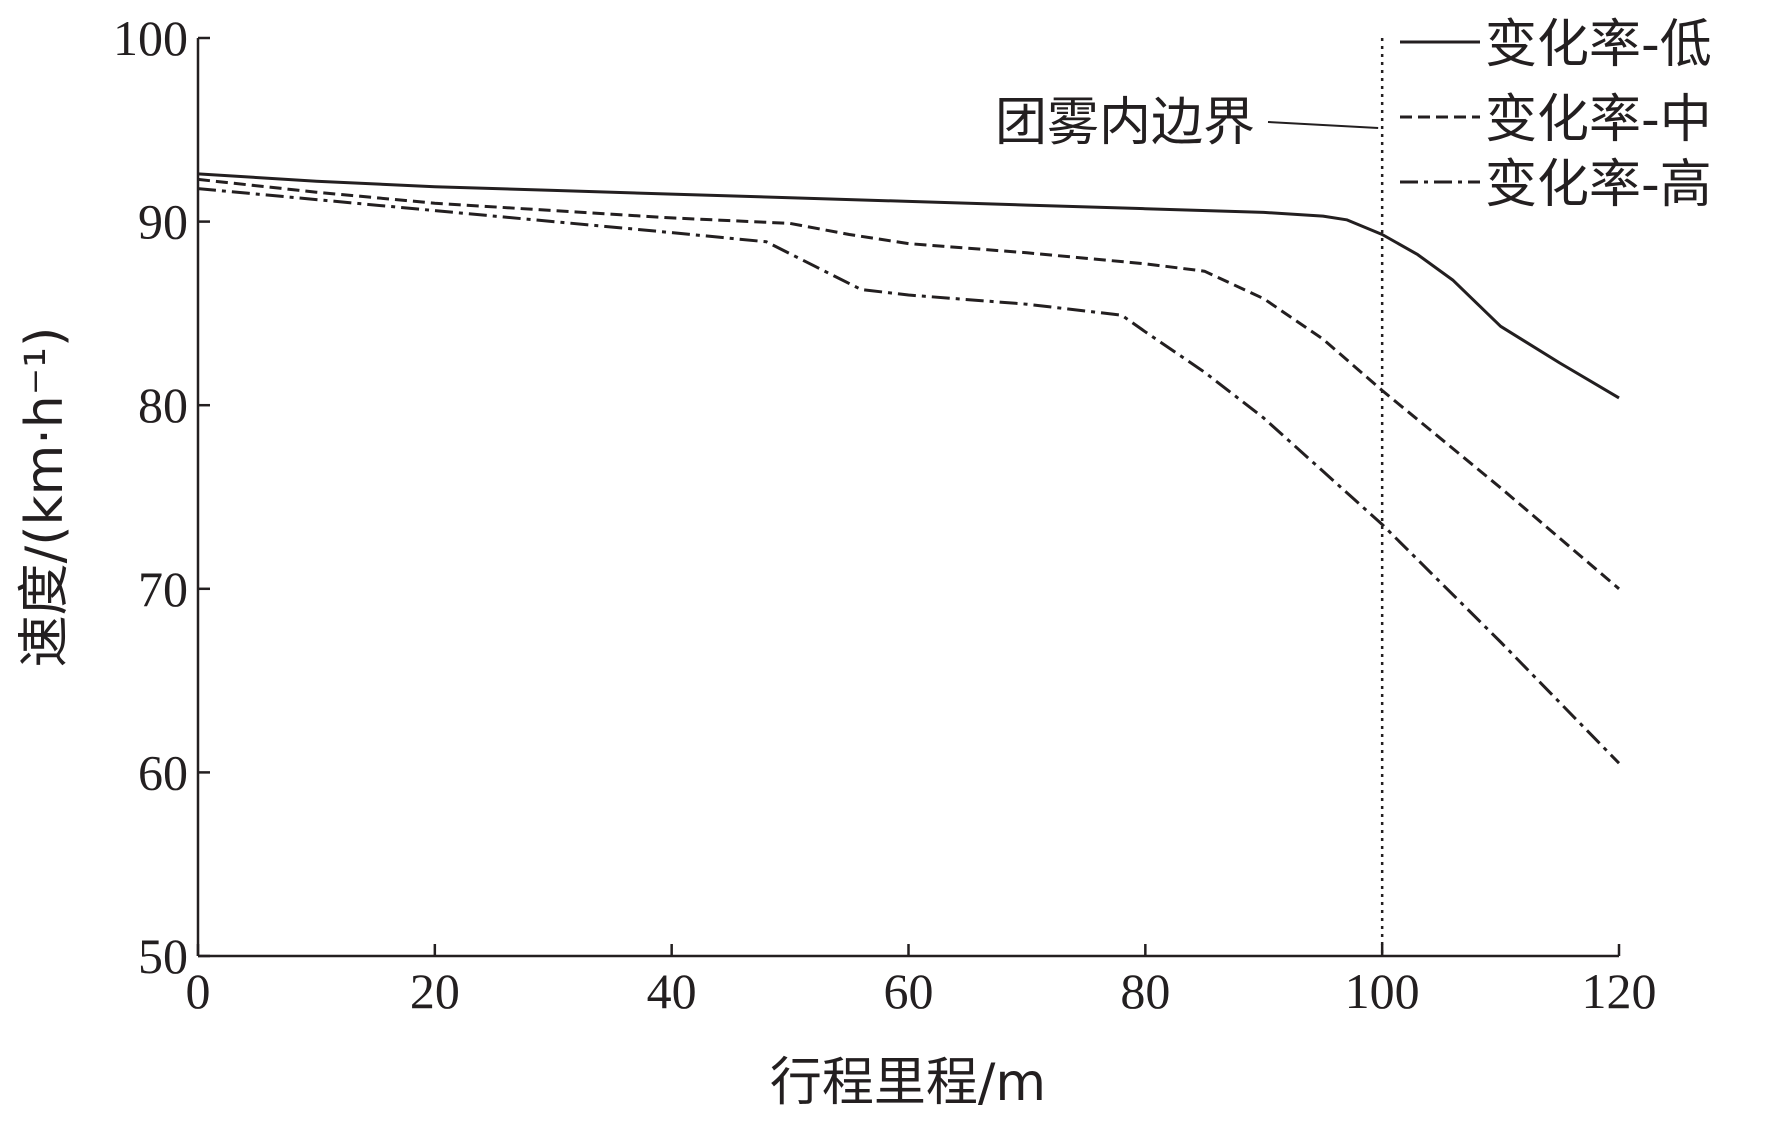  Describe the element at coordinates (163, 222) in the screenshot. I see `y-tick-label-90: 90` at that location.